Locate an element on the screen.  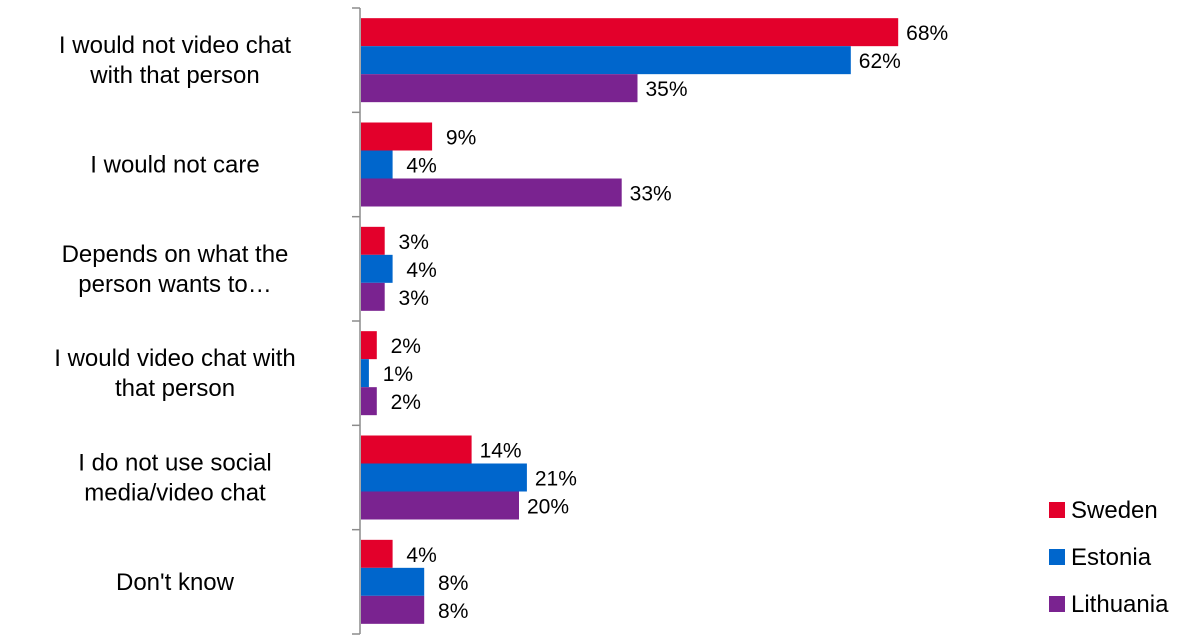
category-label-line: Don't know is located at coordinates (175, 582).